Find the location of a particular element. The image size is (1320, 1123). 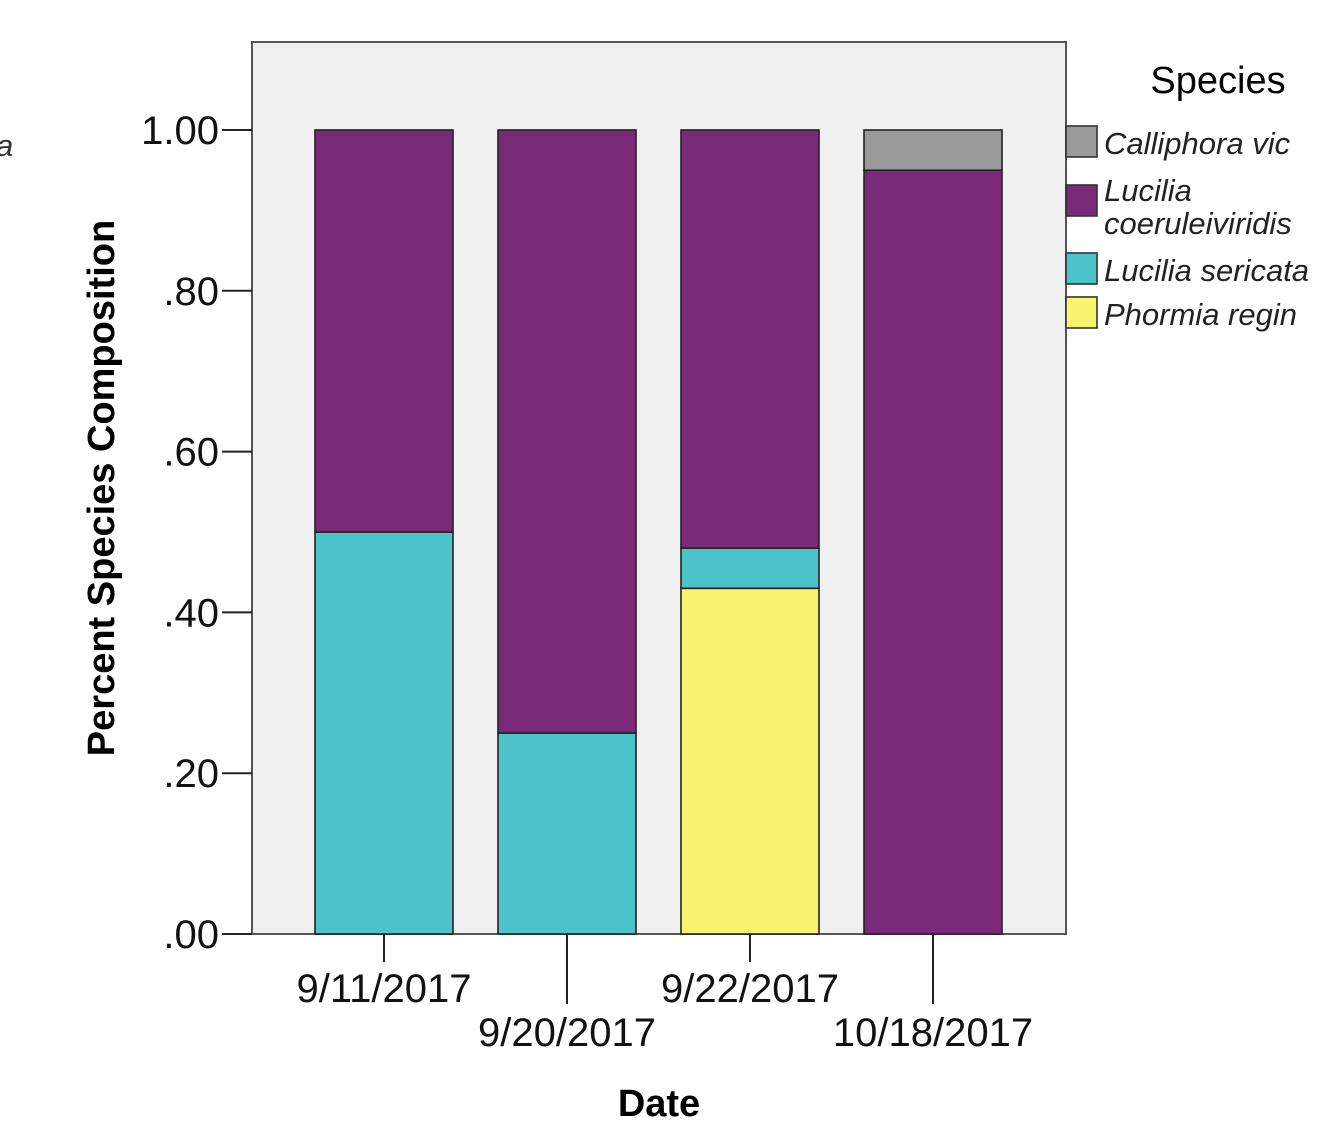

y-tick-label: .80 is located at coordinates (191, 292).